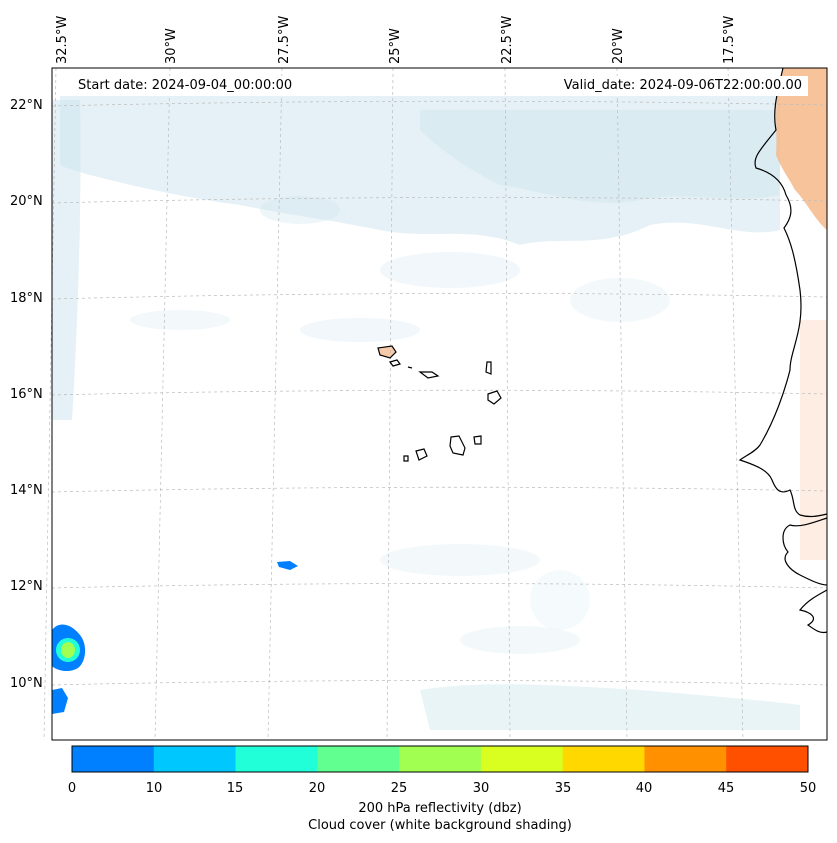 Image resolution: width=837 pixels, height=843 pixels. I want to click on colorbar-tick: 25, so click(399, 788).